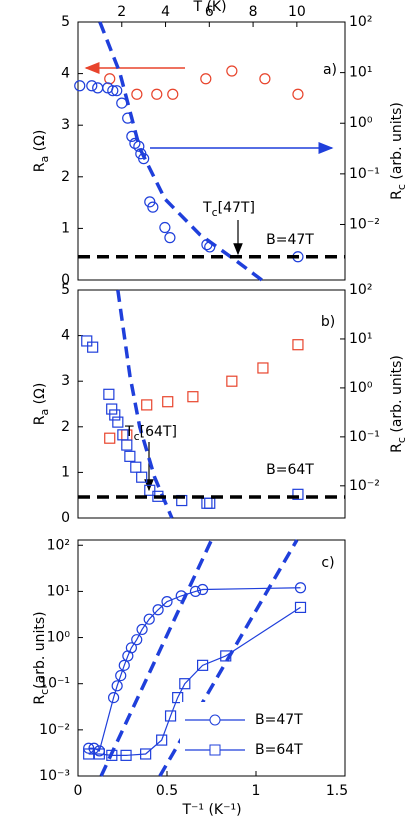 The image size is (409, 822). I want to click on x-tick-label: 0.5, so click(167, 791).